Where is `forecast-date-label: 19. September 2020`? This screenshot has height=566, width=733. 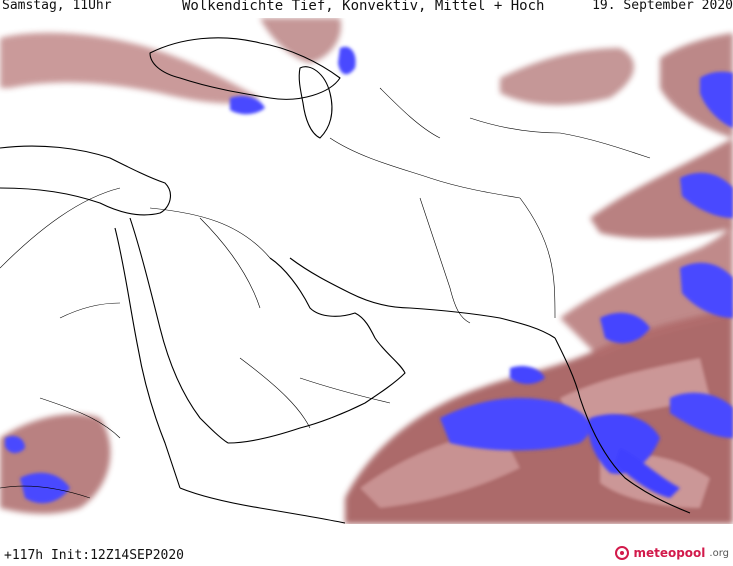
forecast-date-label: 19. September 2020 is located at coordinates (662, 6).